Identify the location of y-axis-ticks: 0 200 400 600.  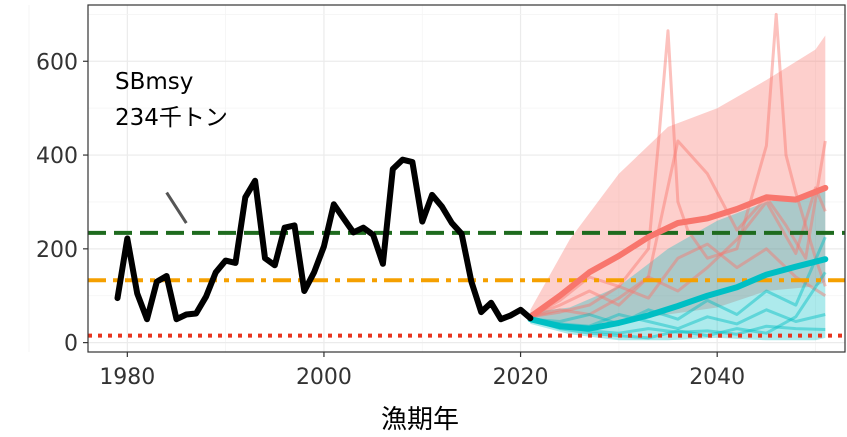
(62, 203).